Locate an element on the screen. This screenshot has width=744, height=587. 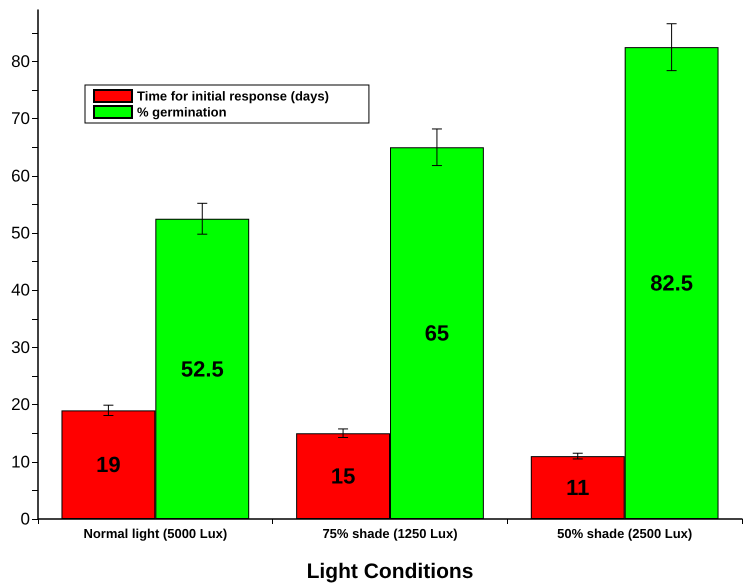
data-label: 52.5 is located at coordinates (202, 369).